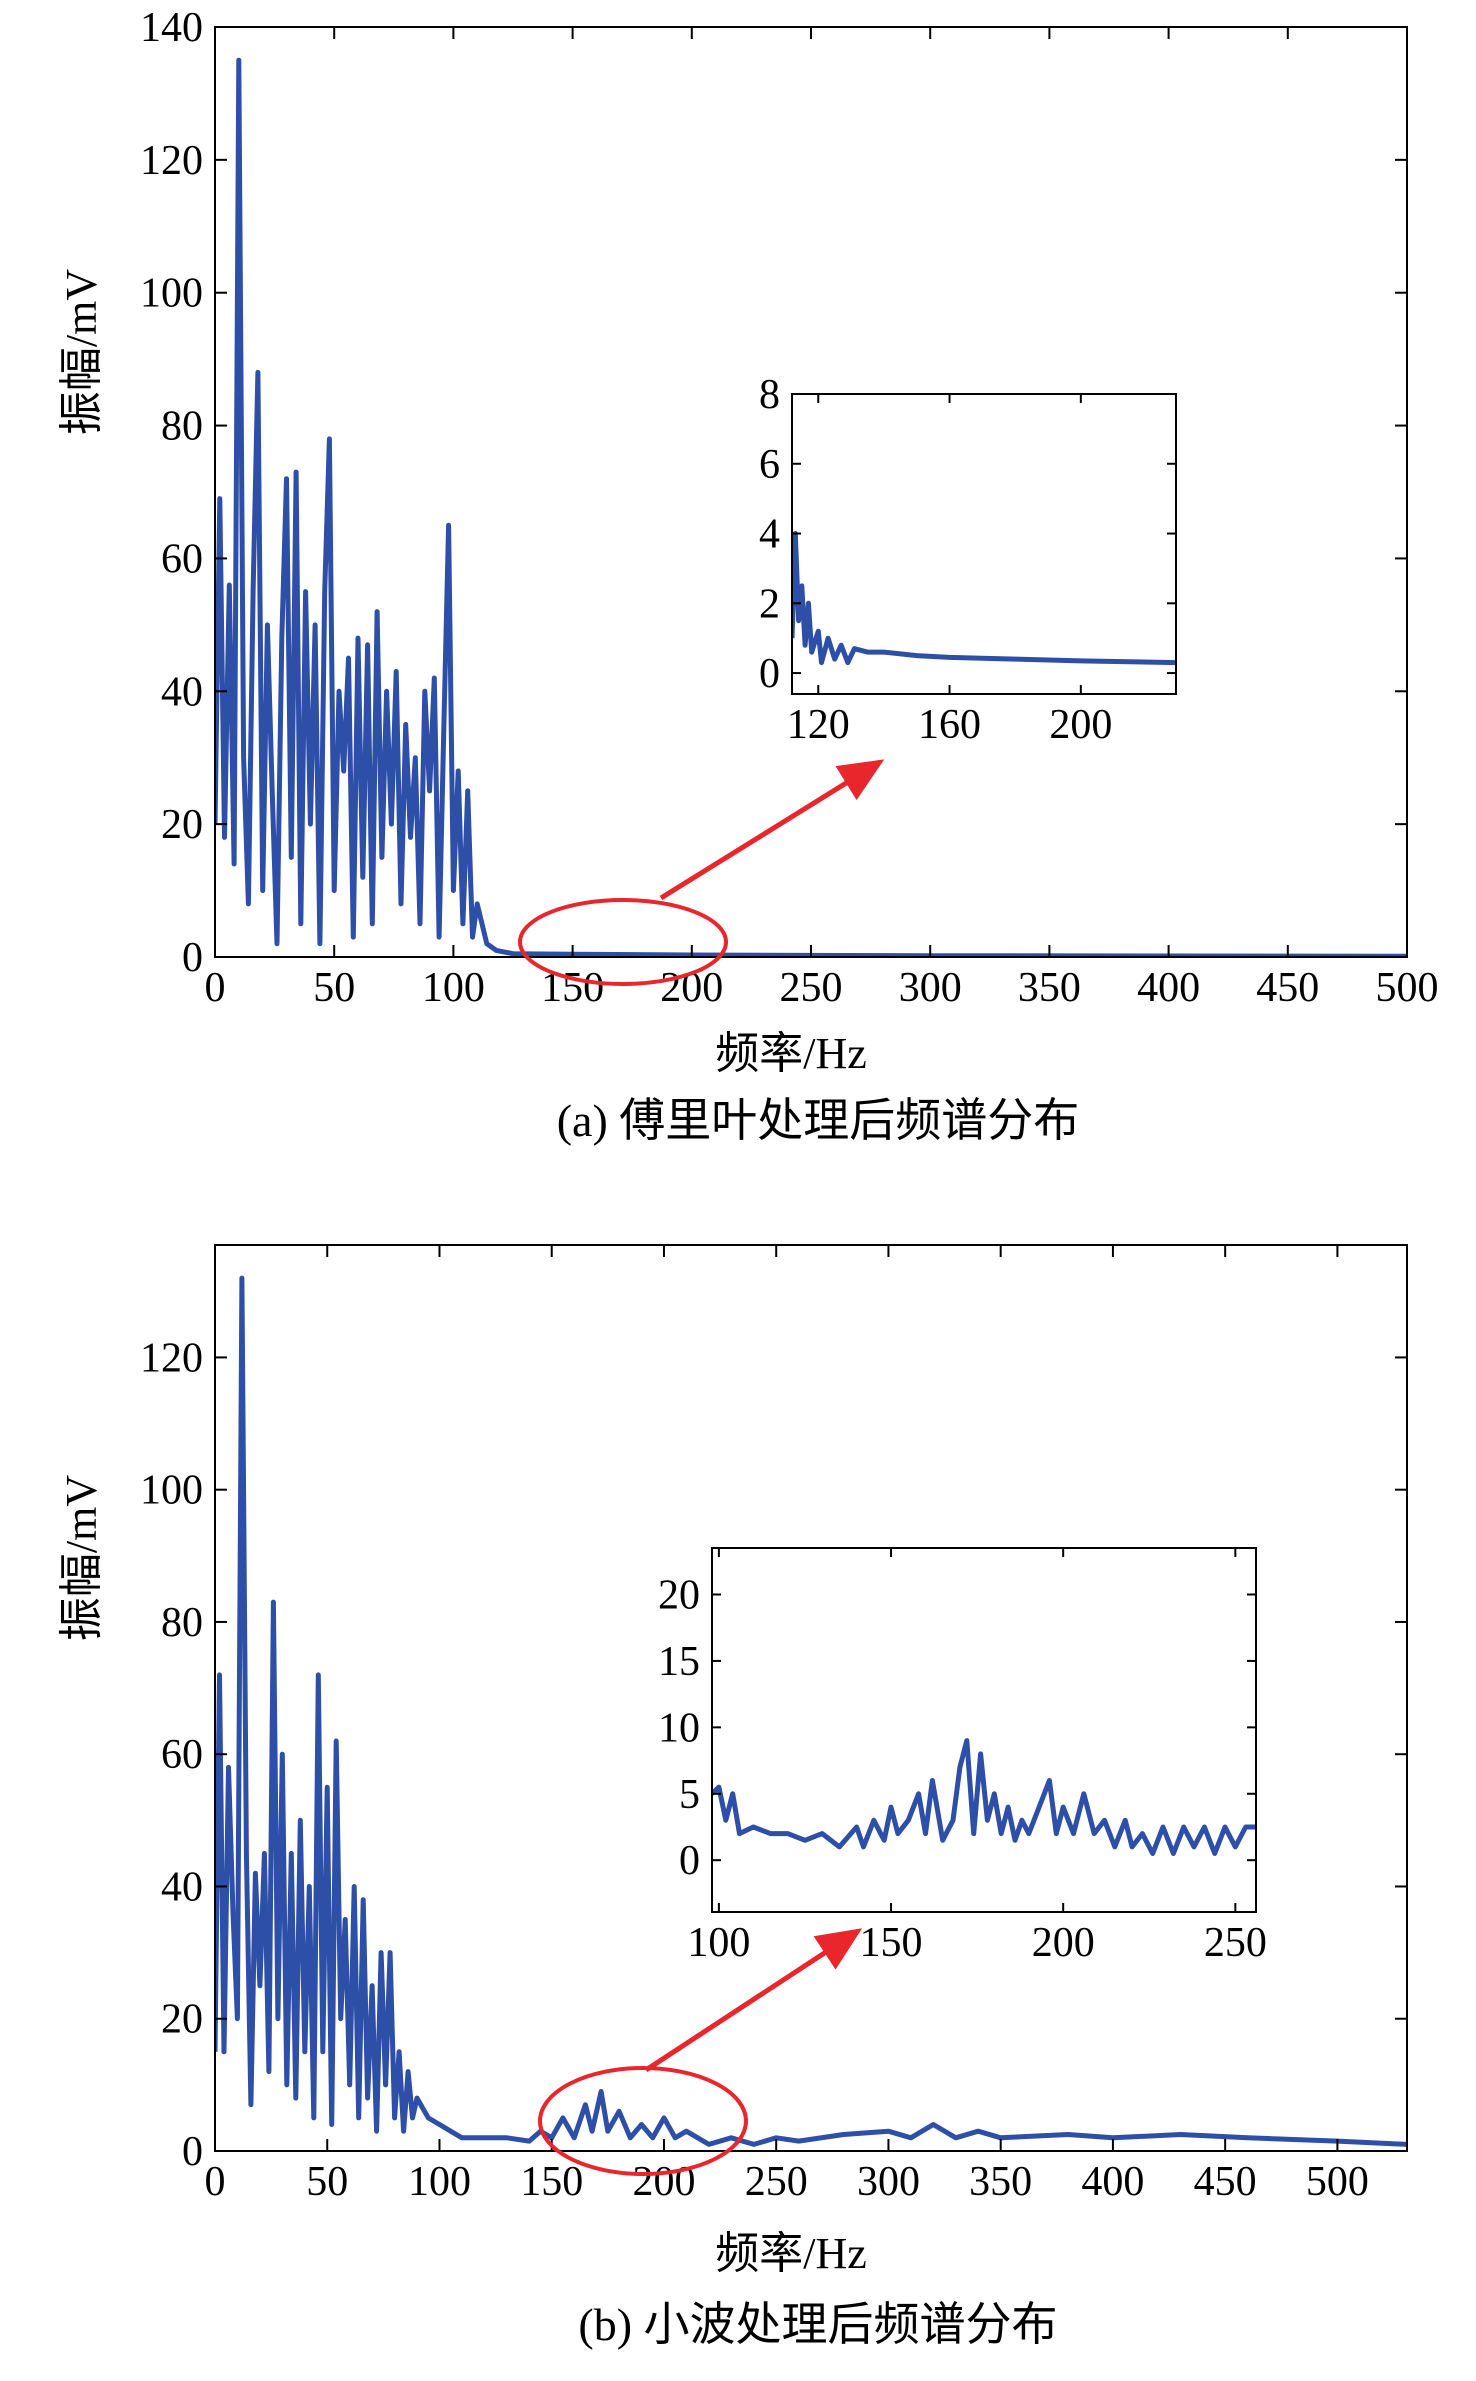 Image resolution: width=1476 pixels, height=2381 pixels. What do you see at coordinates (769, 604) in the screenshot?
I see `y-tick-label: 2` at bounding box center [769, 604].